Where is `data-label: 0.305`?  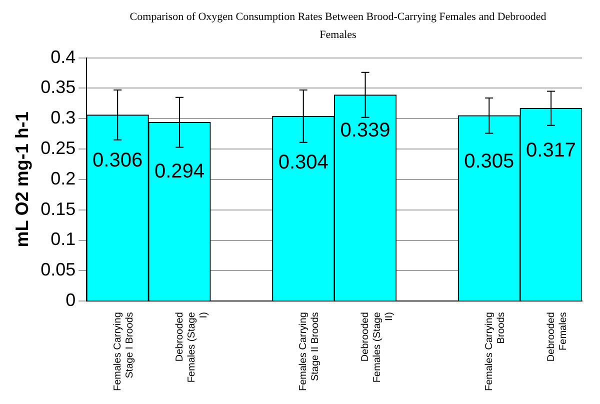 data-label: 0.305 is located at coordinates (489, 161).